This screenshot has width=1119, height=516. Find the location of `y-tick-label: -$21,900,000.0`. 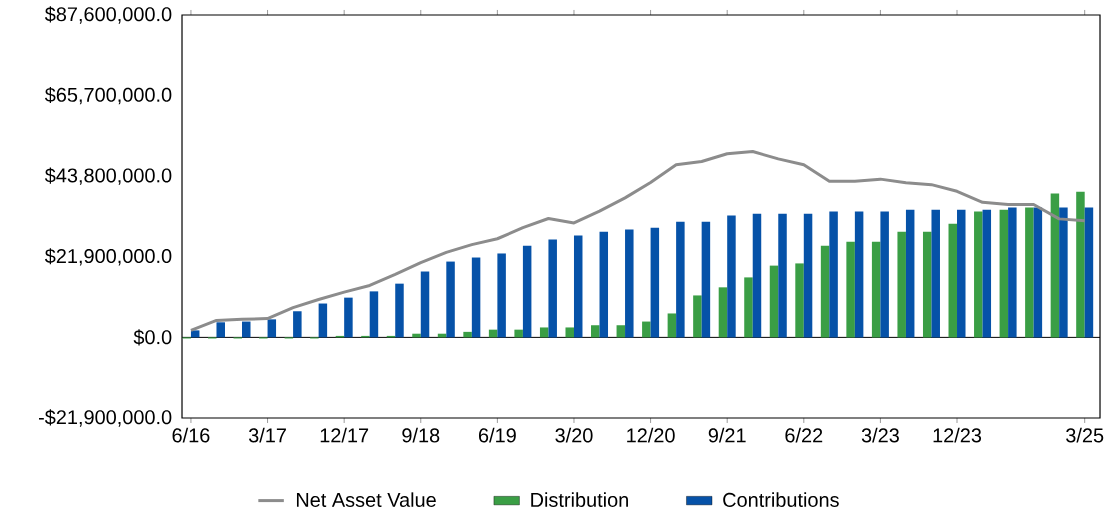

y-tick-label: -$21,900,000.0 is located at coordinates (105, 418).